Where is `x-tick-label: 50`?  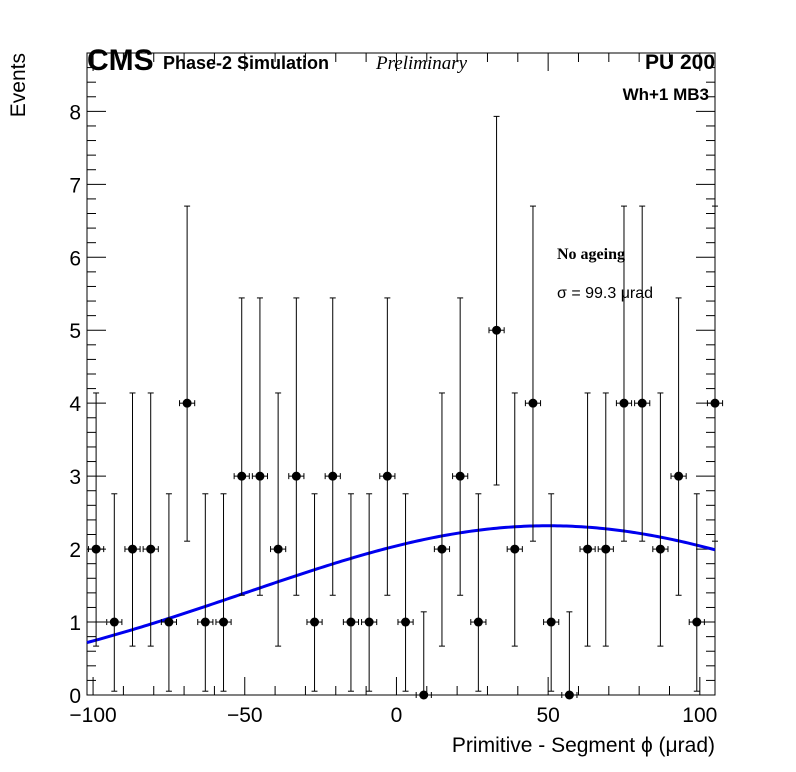 x-tick-label: 50 is located at coordinates (547, 715).